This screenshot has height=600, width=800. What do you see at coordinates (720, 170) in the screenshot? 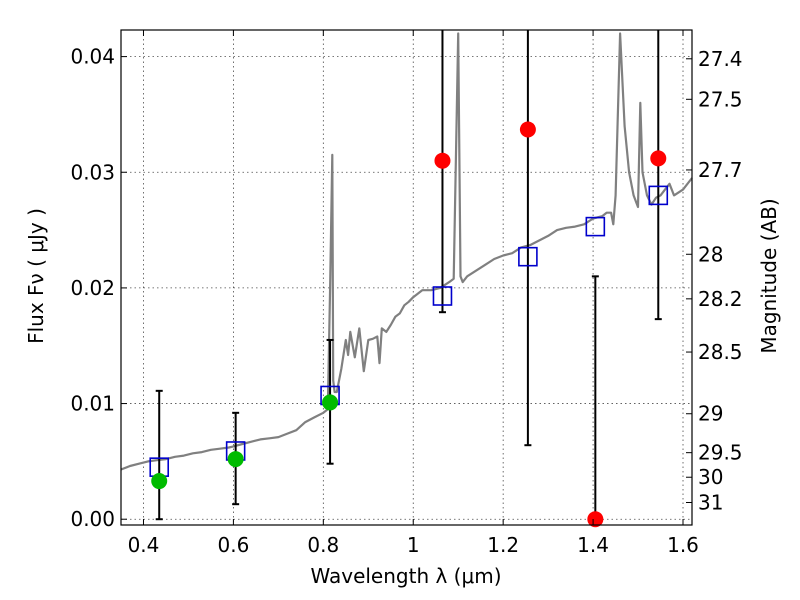
I see `magnitude-tick-label: 27.7` at bounding box center [720, 170].